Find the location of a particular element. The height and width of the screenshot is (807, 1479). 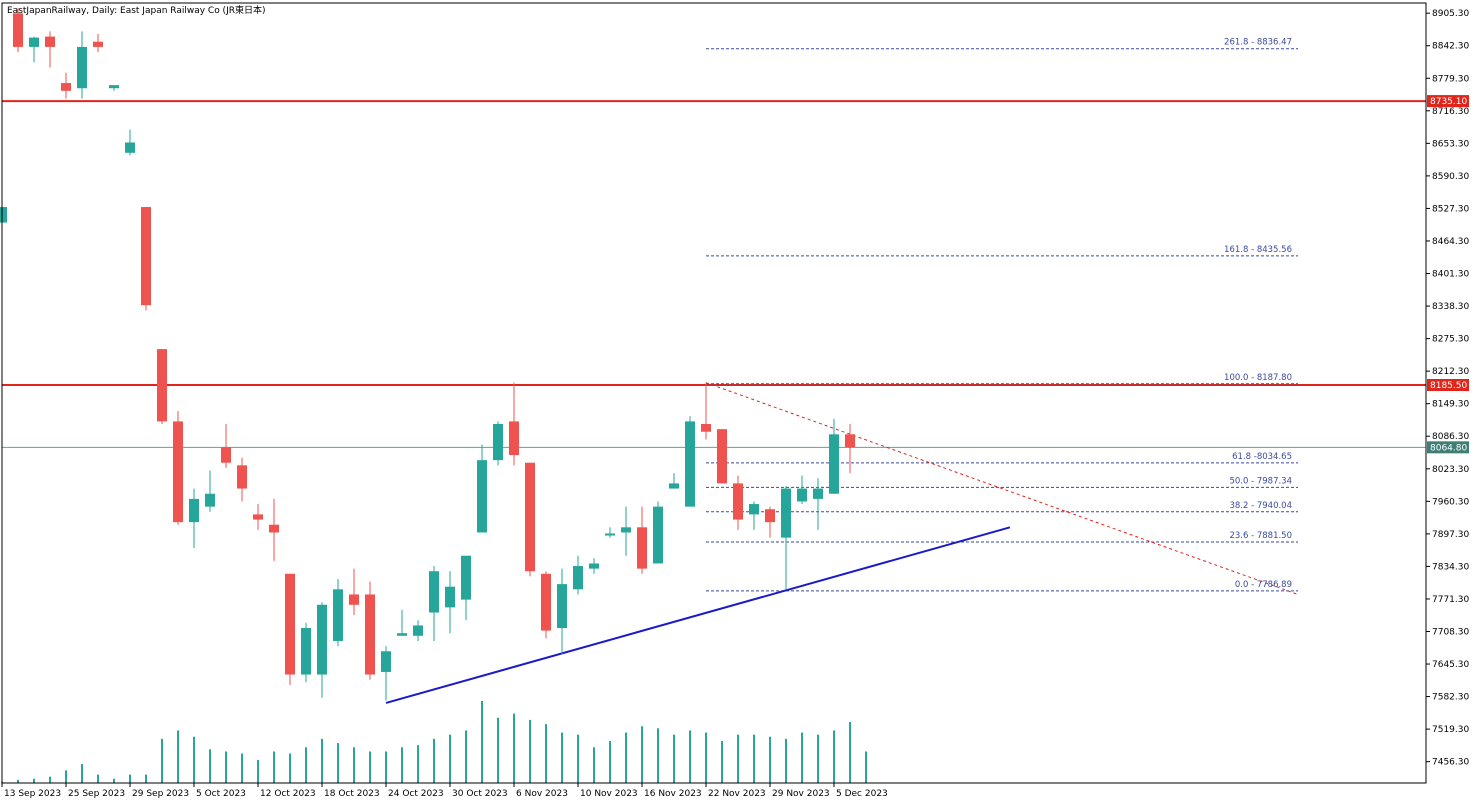

y-tick-label: 8590.30 is located at coordinates (1450, 177).